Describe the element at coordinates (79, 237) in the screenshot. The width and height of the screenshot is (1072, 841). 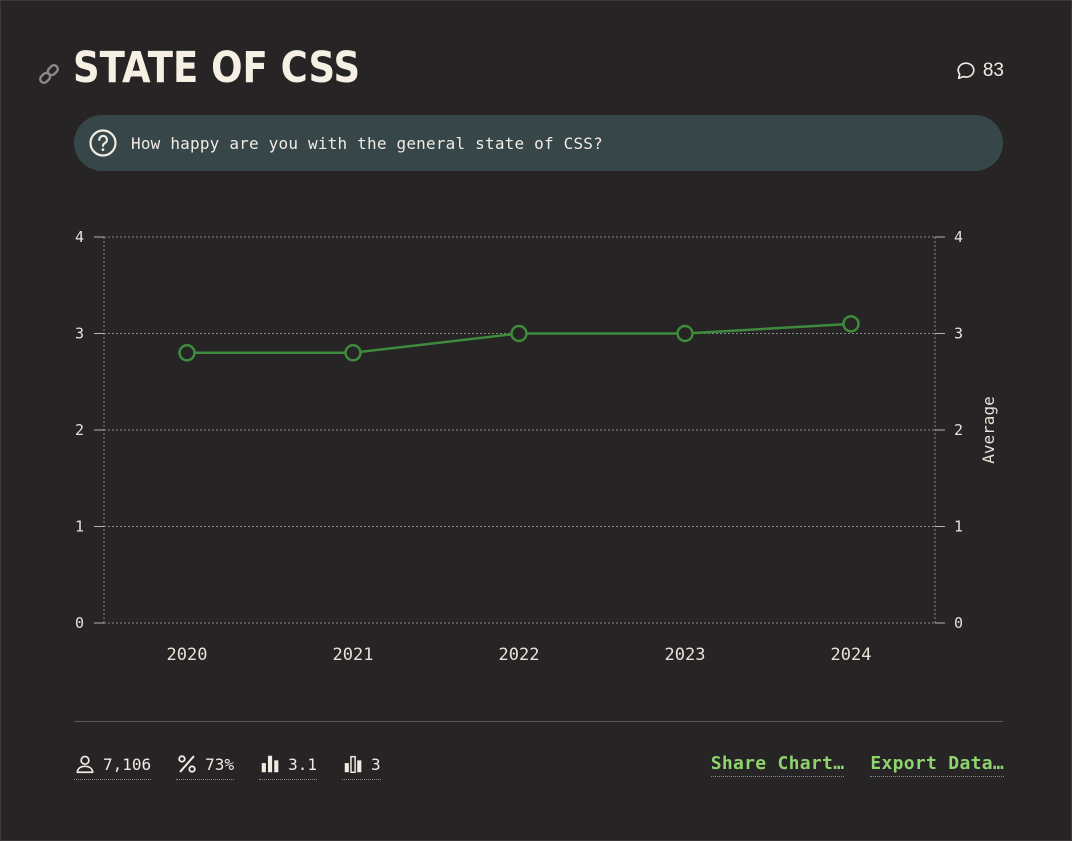
I see `y-tick-label-left: 4` at that location.